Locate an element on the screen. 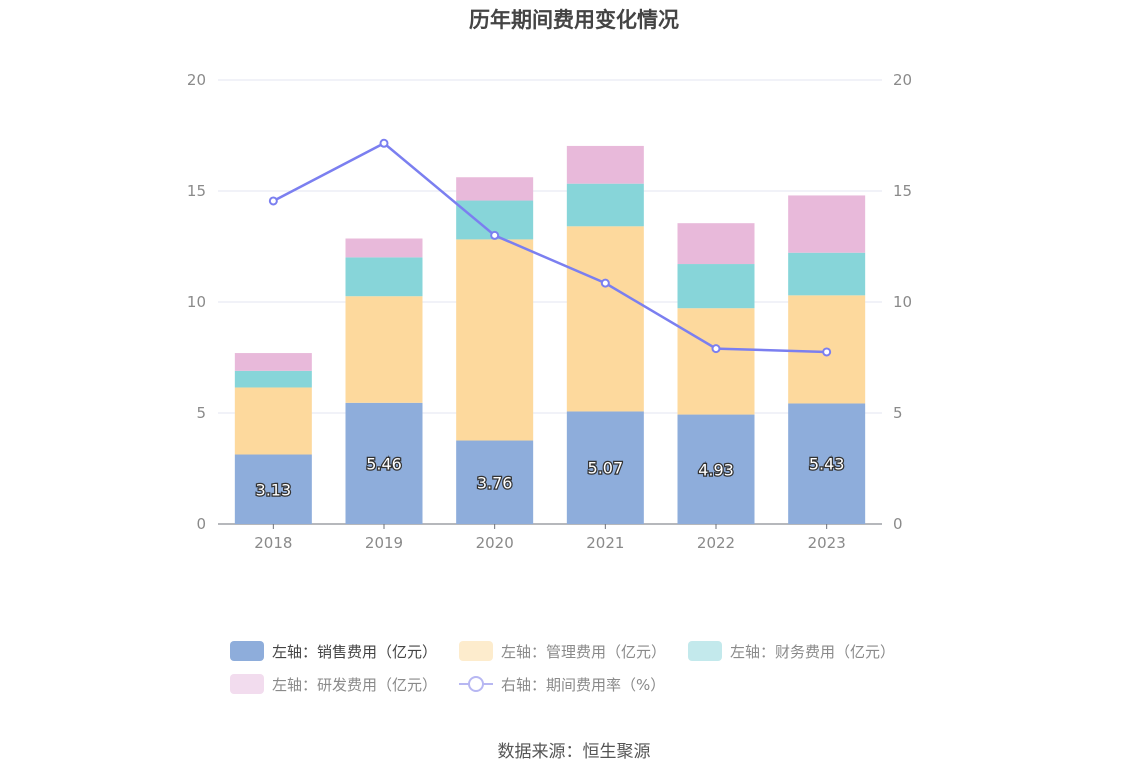 The width and height of the screenshot is (1148, 776). bar-value-label: 4.93 is located at coordinates (716, 469).